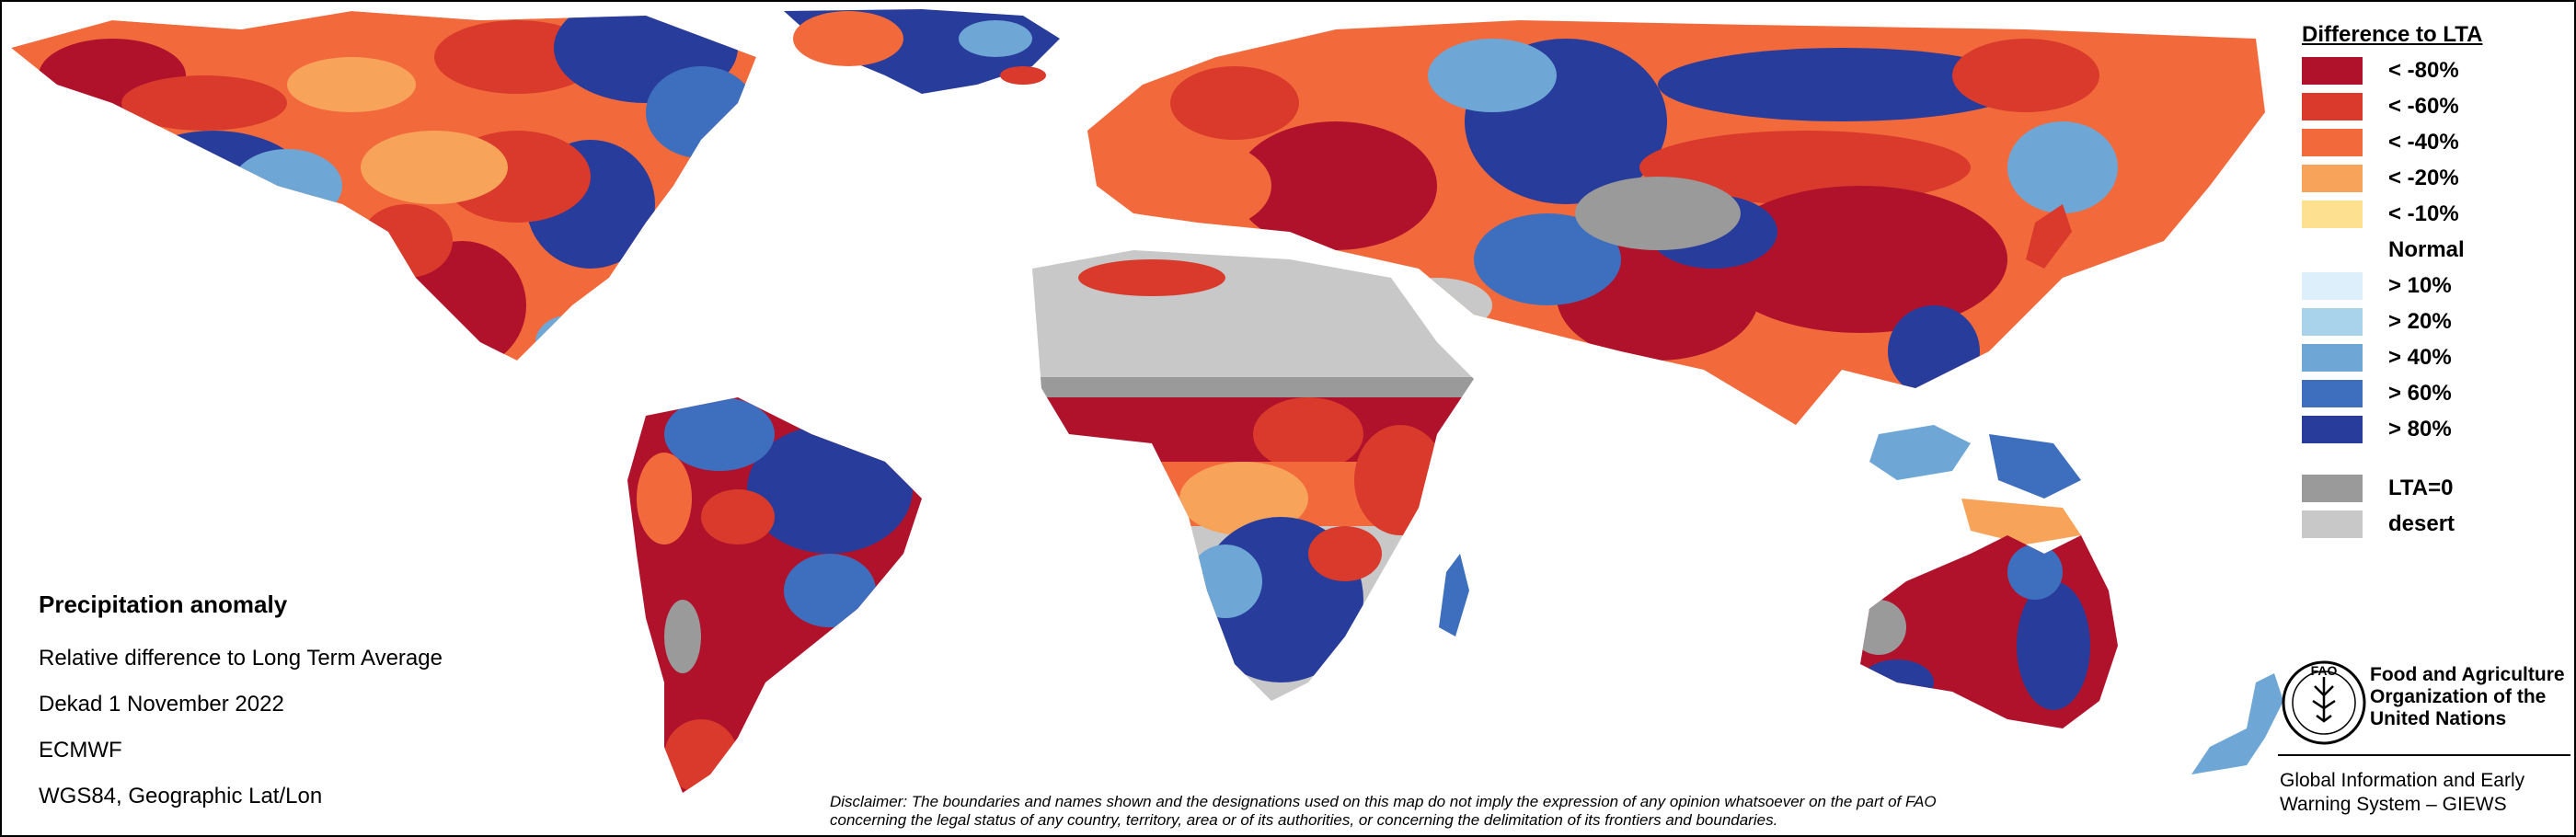 Image resolution: width=2576 pixels, height=837 pixels. Describe the element at coordinates (2423, 106) in the screenshot. I see `legend-label: < -60%` at that location.